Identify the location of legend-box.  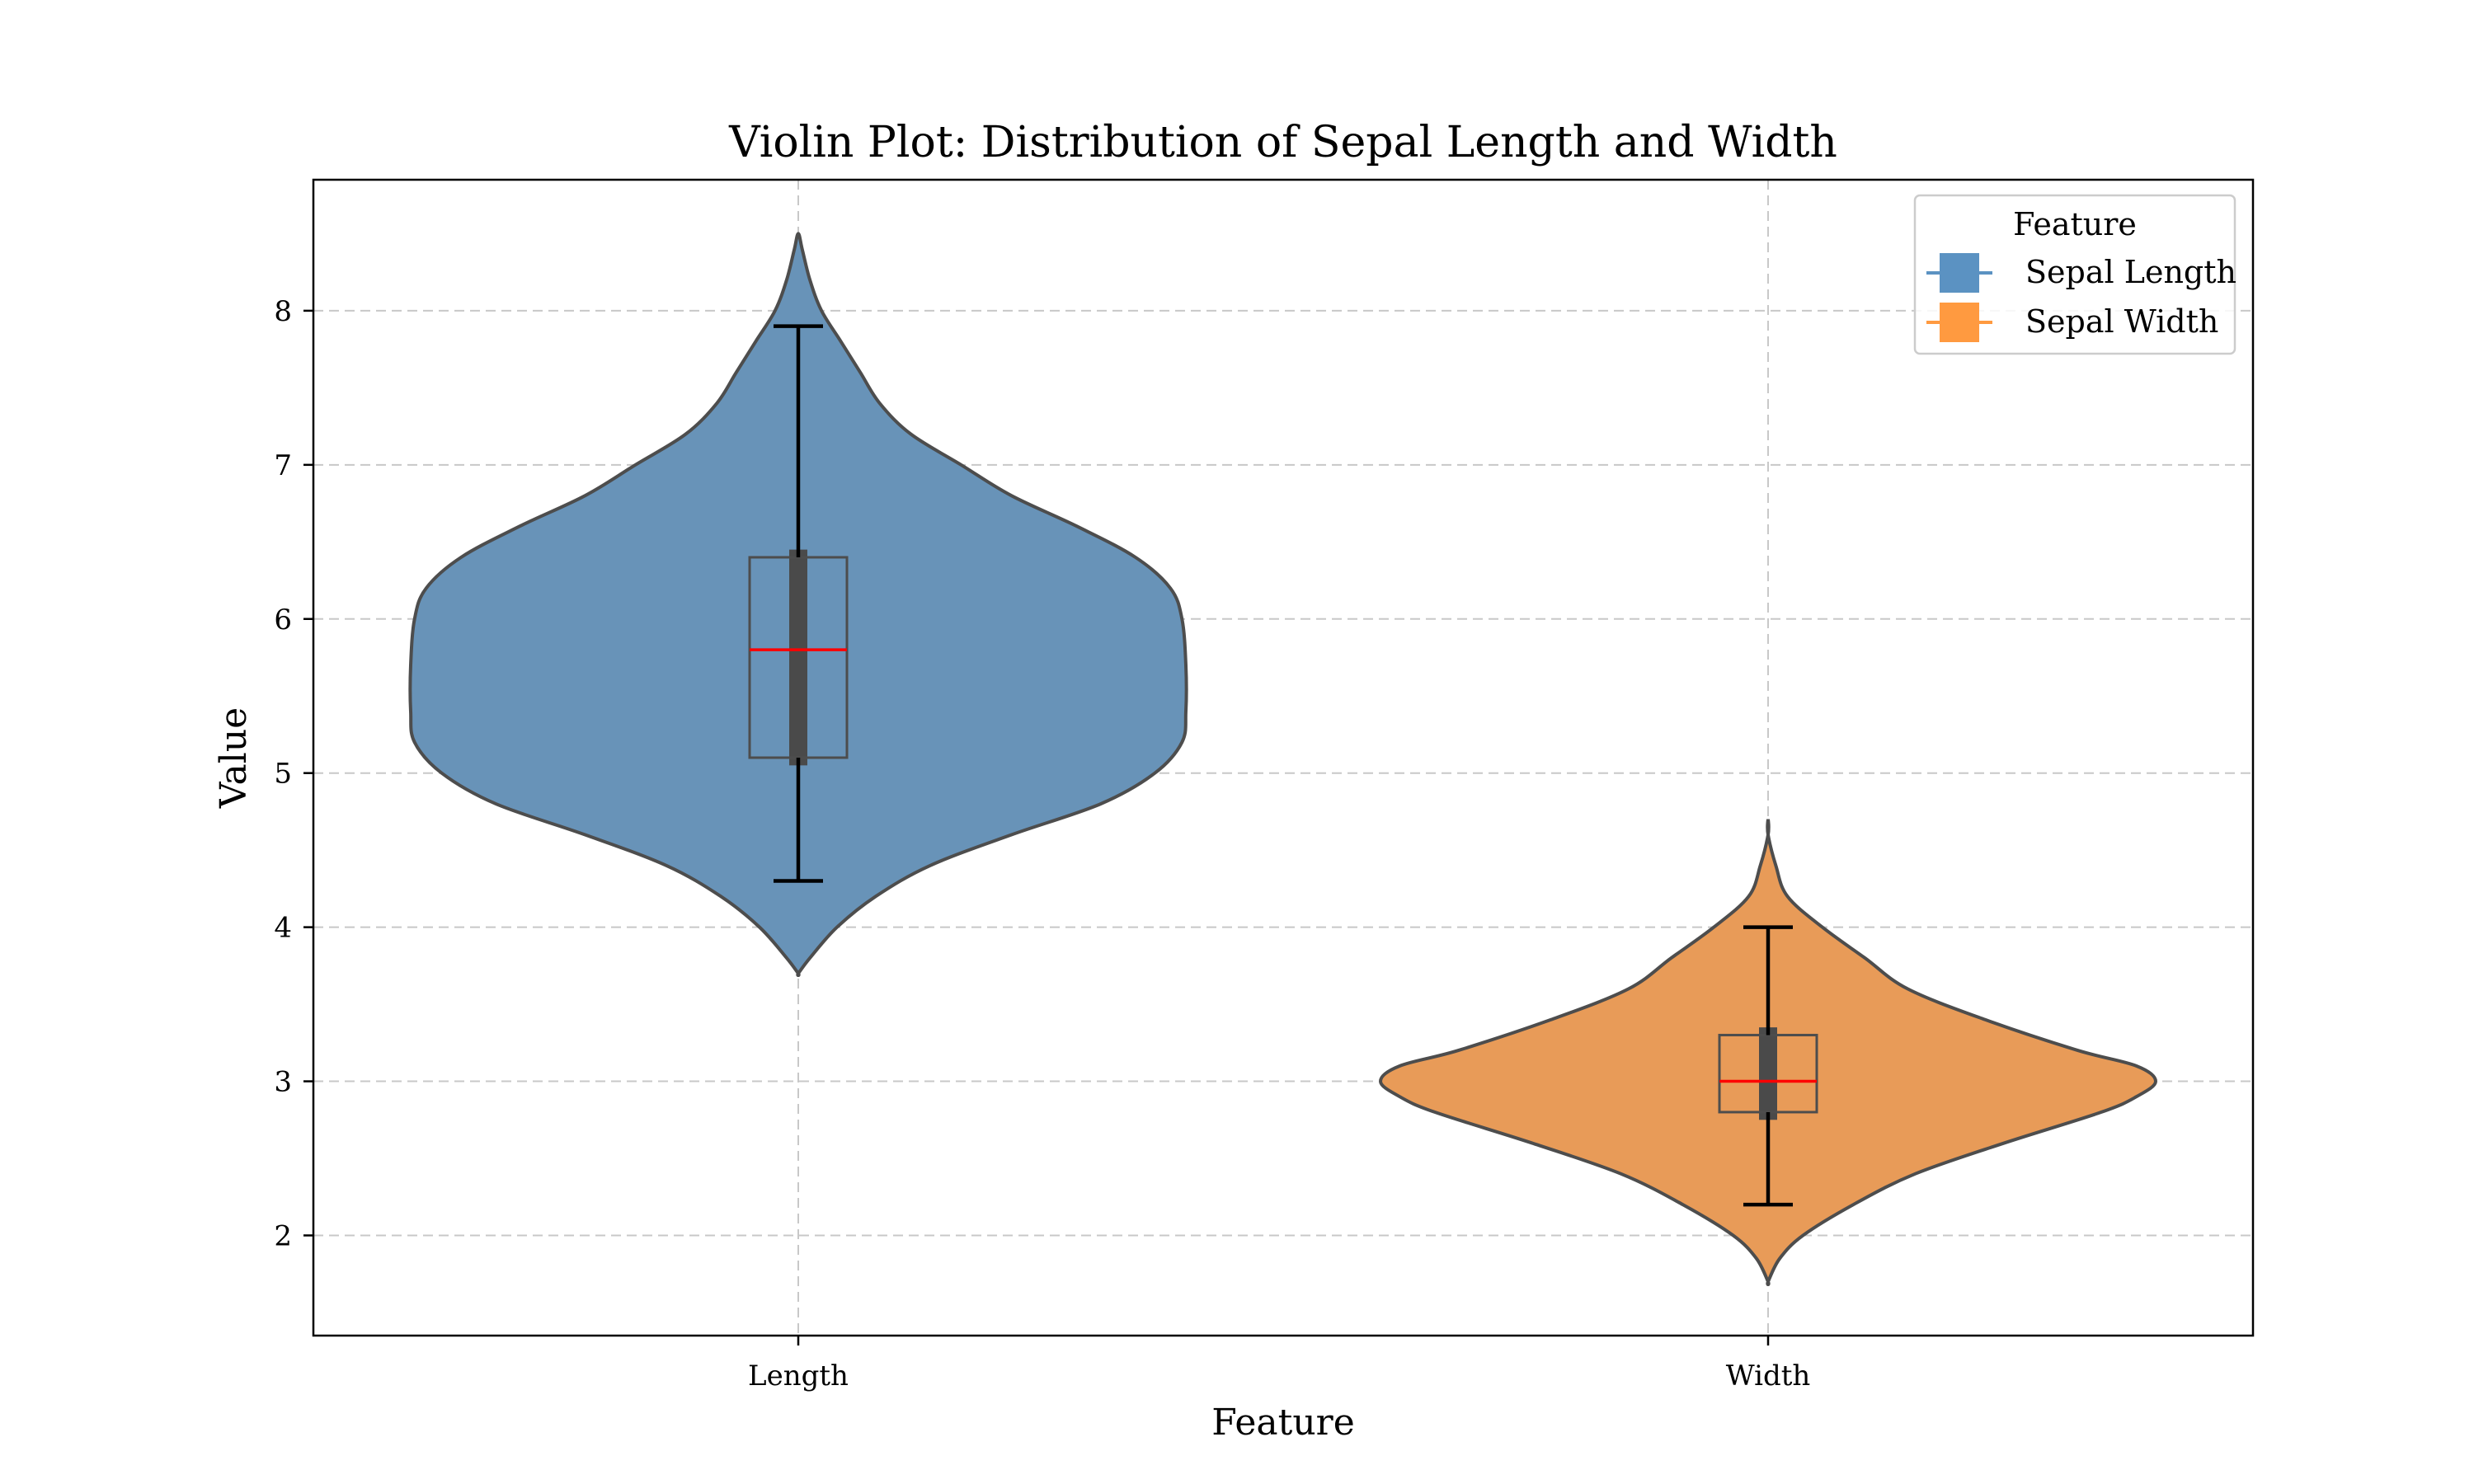
(2074, 274).